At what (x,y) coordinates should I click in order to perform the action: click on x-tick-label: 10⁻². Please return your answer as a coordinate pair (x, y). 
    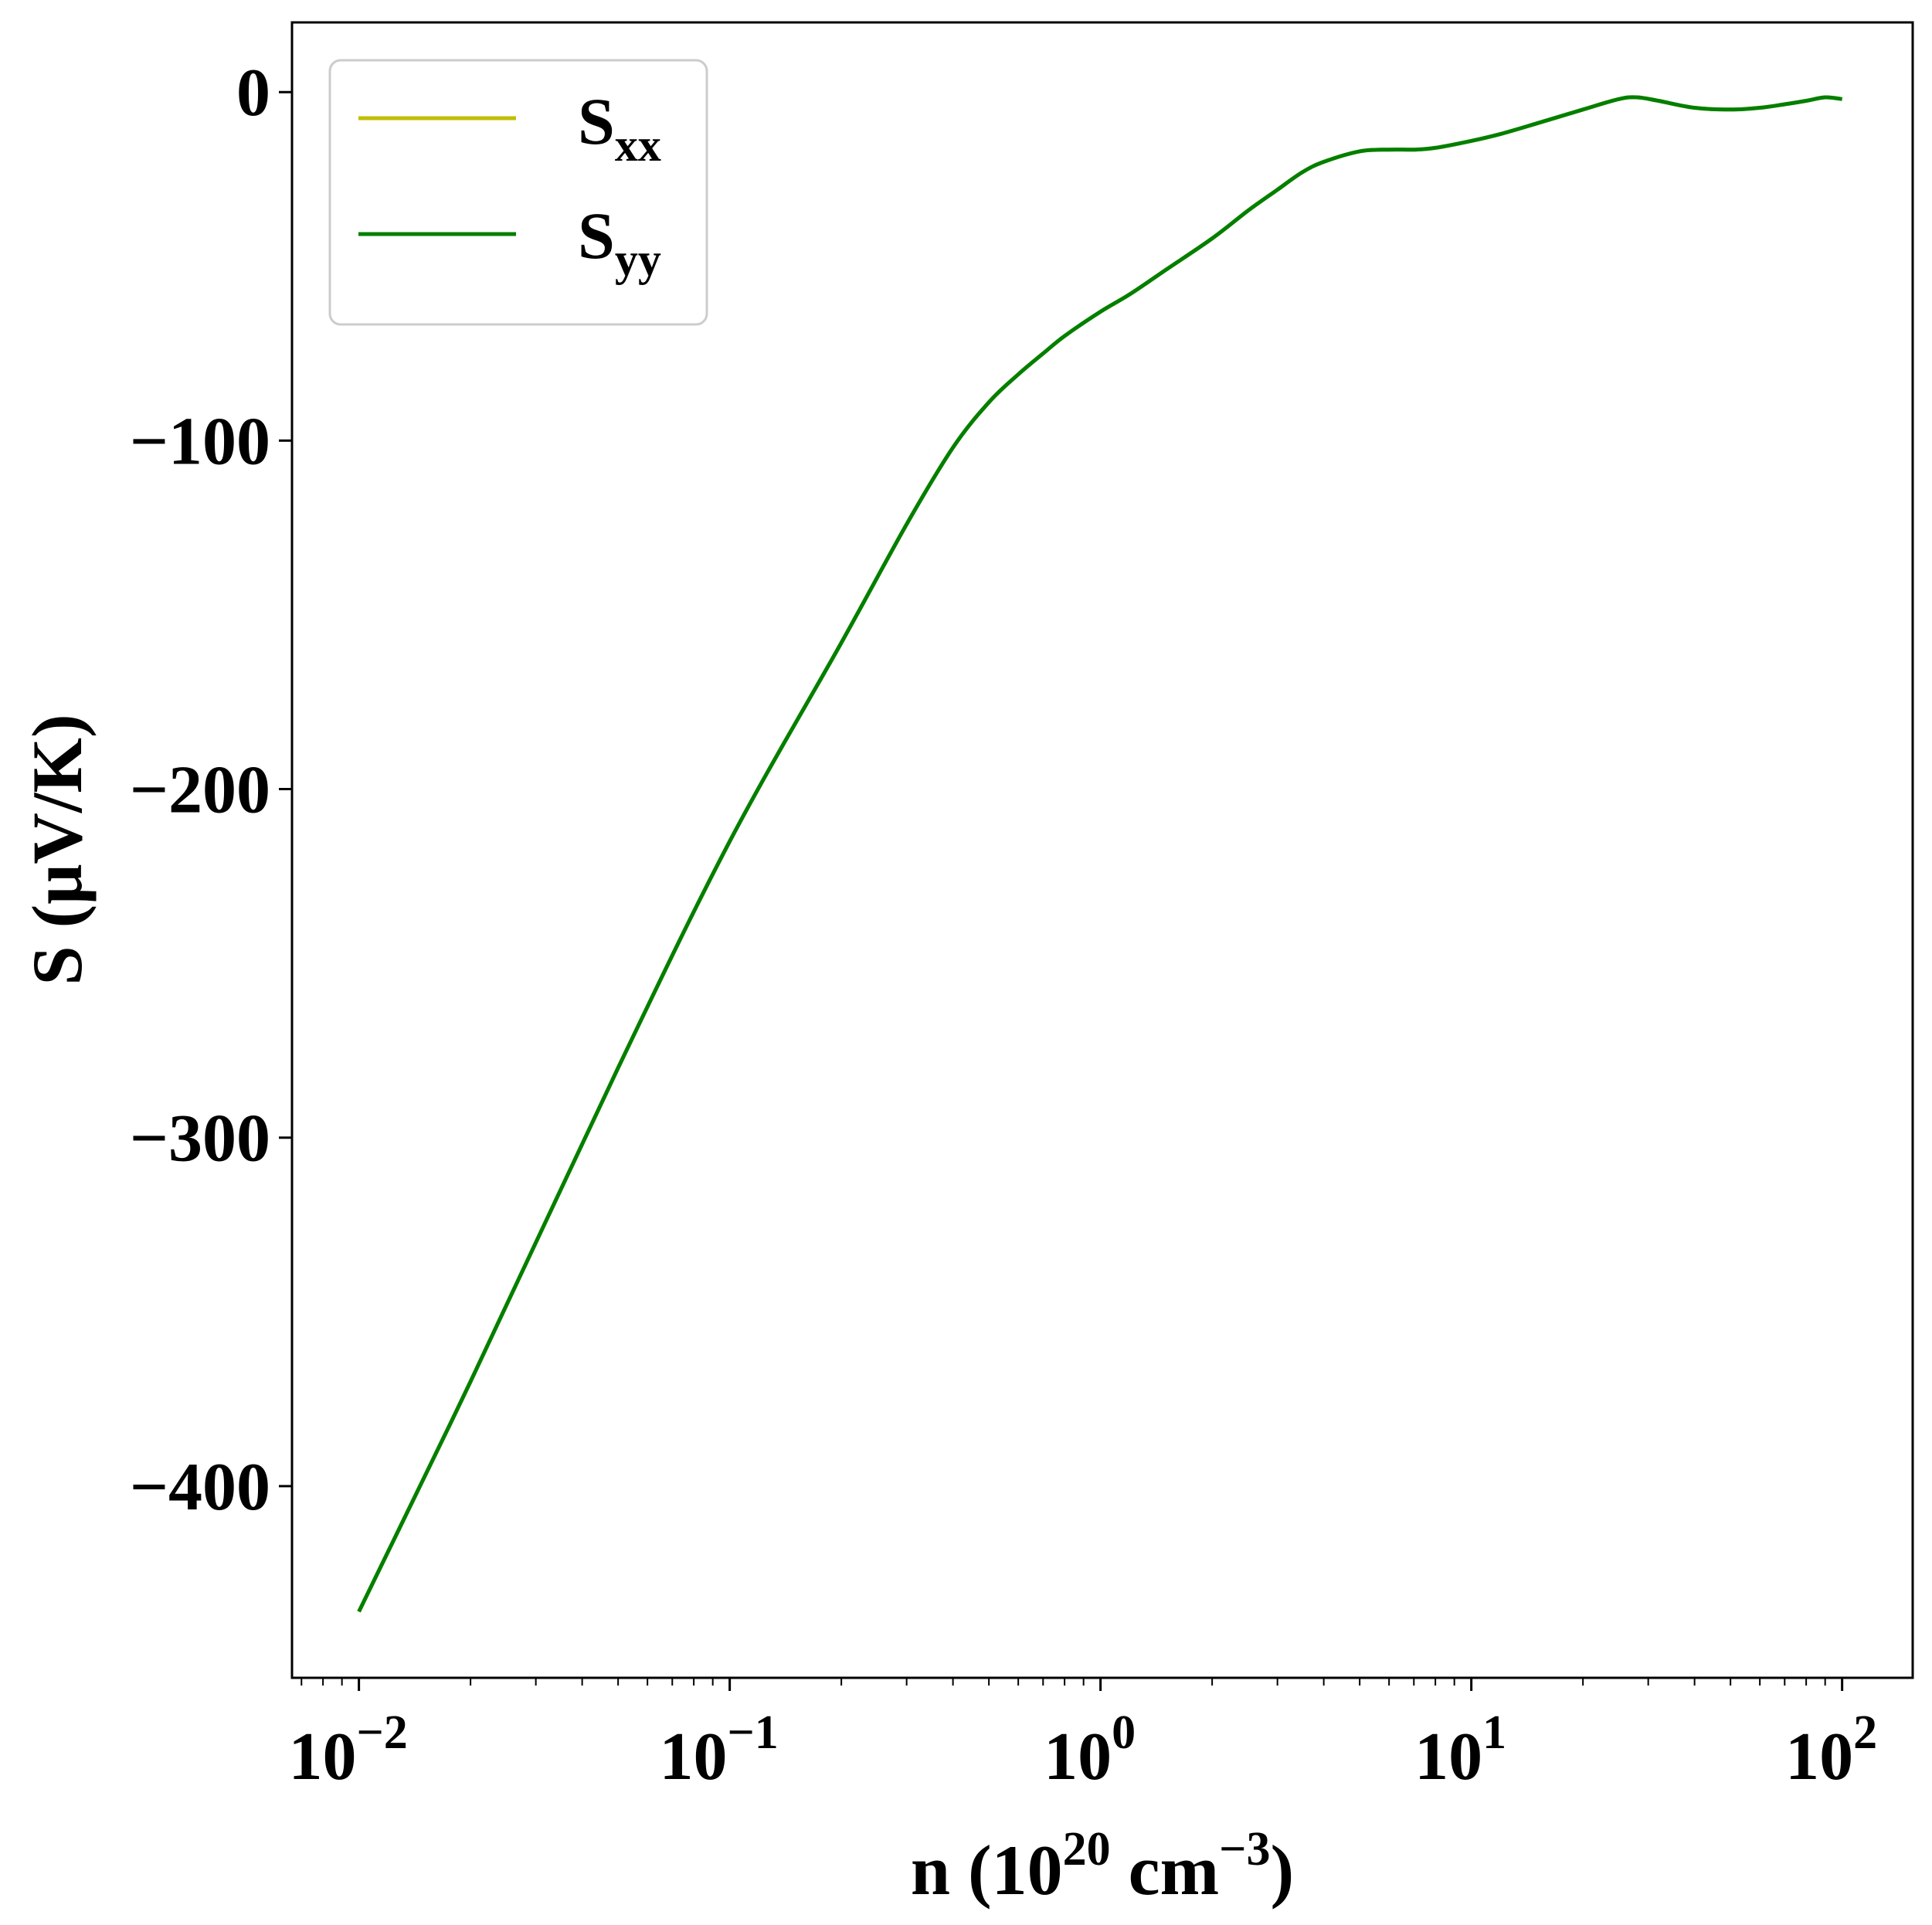
    Looking at the image, I should click on (348, 1750).